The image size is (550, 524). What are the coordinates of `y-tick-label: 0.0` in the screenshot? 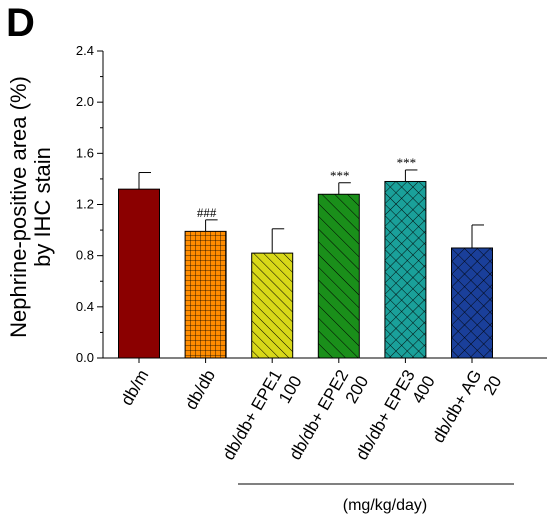 It's located at (85, 357).